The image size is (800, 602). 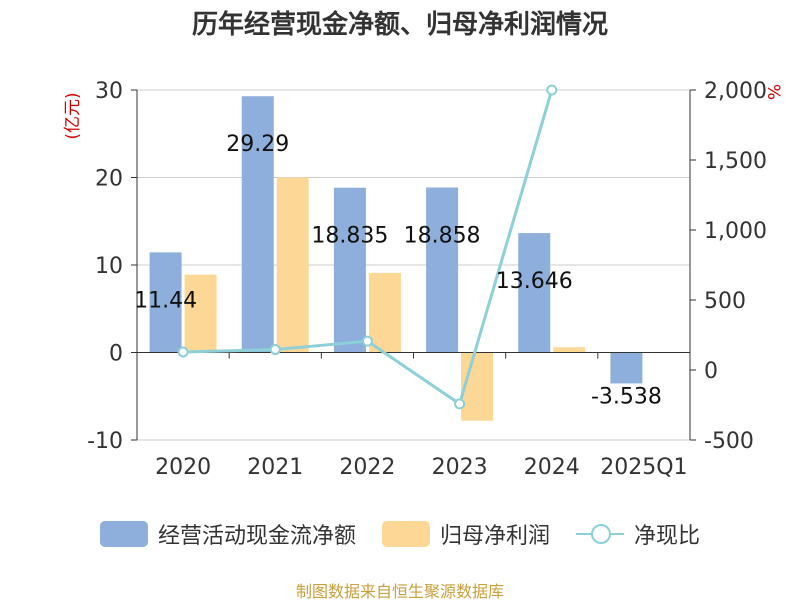 What do you see at coordinates (399, 25) in the screenshot?
I see `chart-title: 历年经营现金净额、归母净利润情况` at bounding box center [399, 25].